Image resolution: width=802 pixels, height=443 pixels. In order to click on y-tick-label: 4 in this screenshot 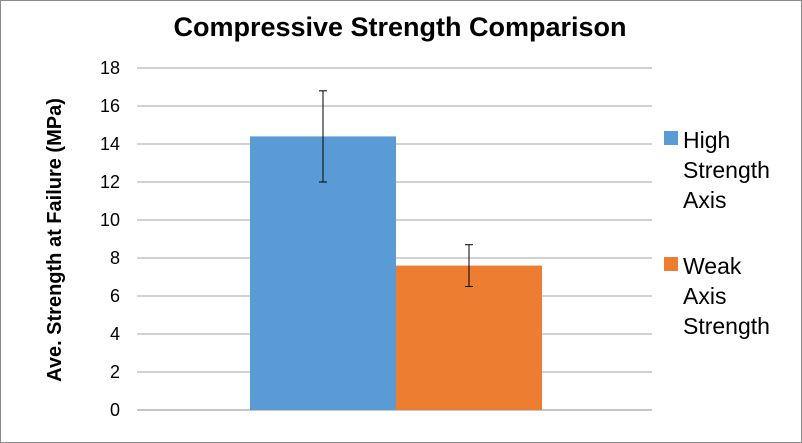, I will do `click(115, 334)`.